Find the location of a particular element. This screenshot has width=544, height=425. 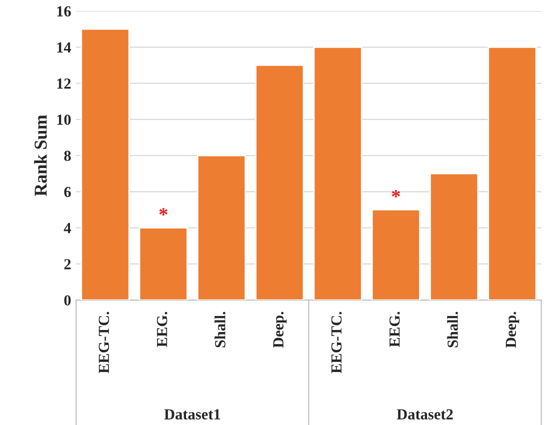

text: Dataset2 is located at coordinates (424, 414).